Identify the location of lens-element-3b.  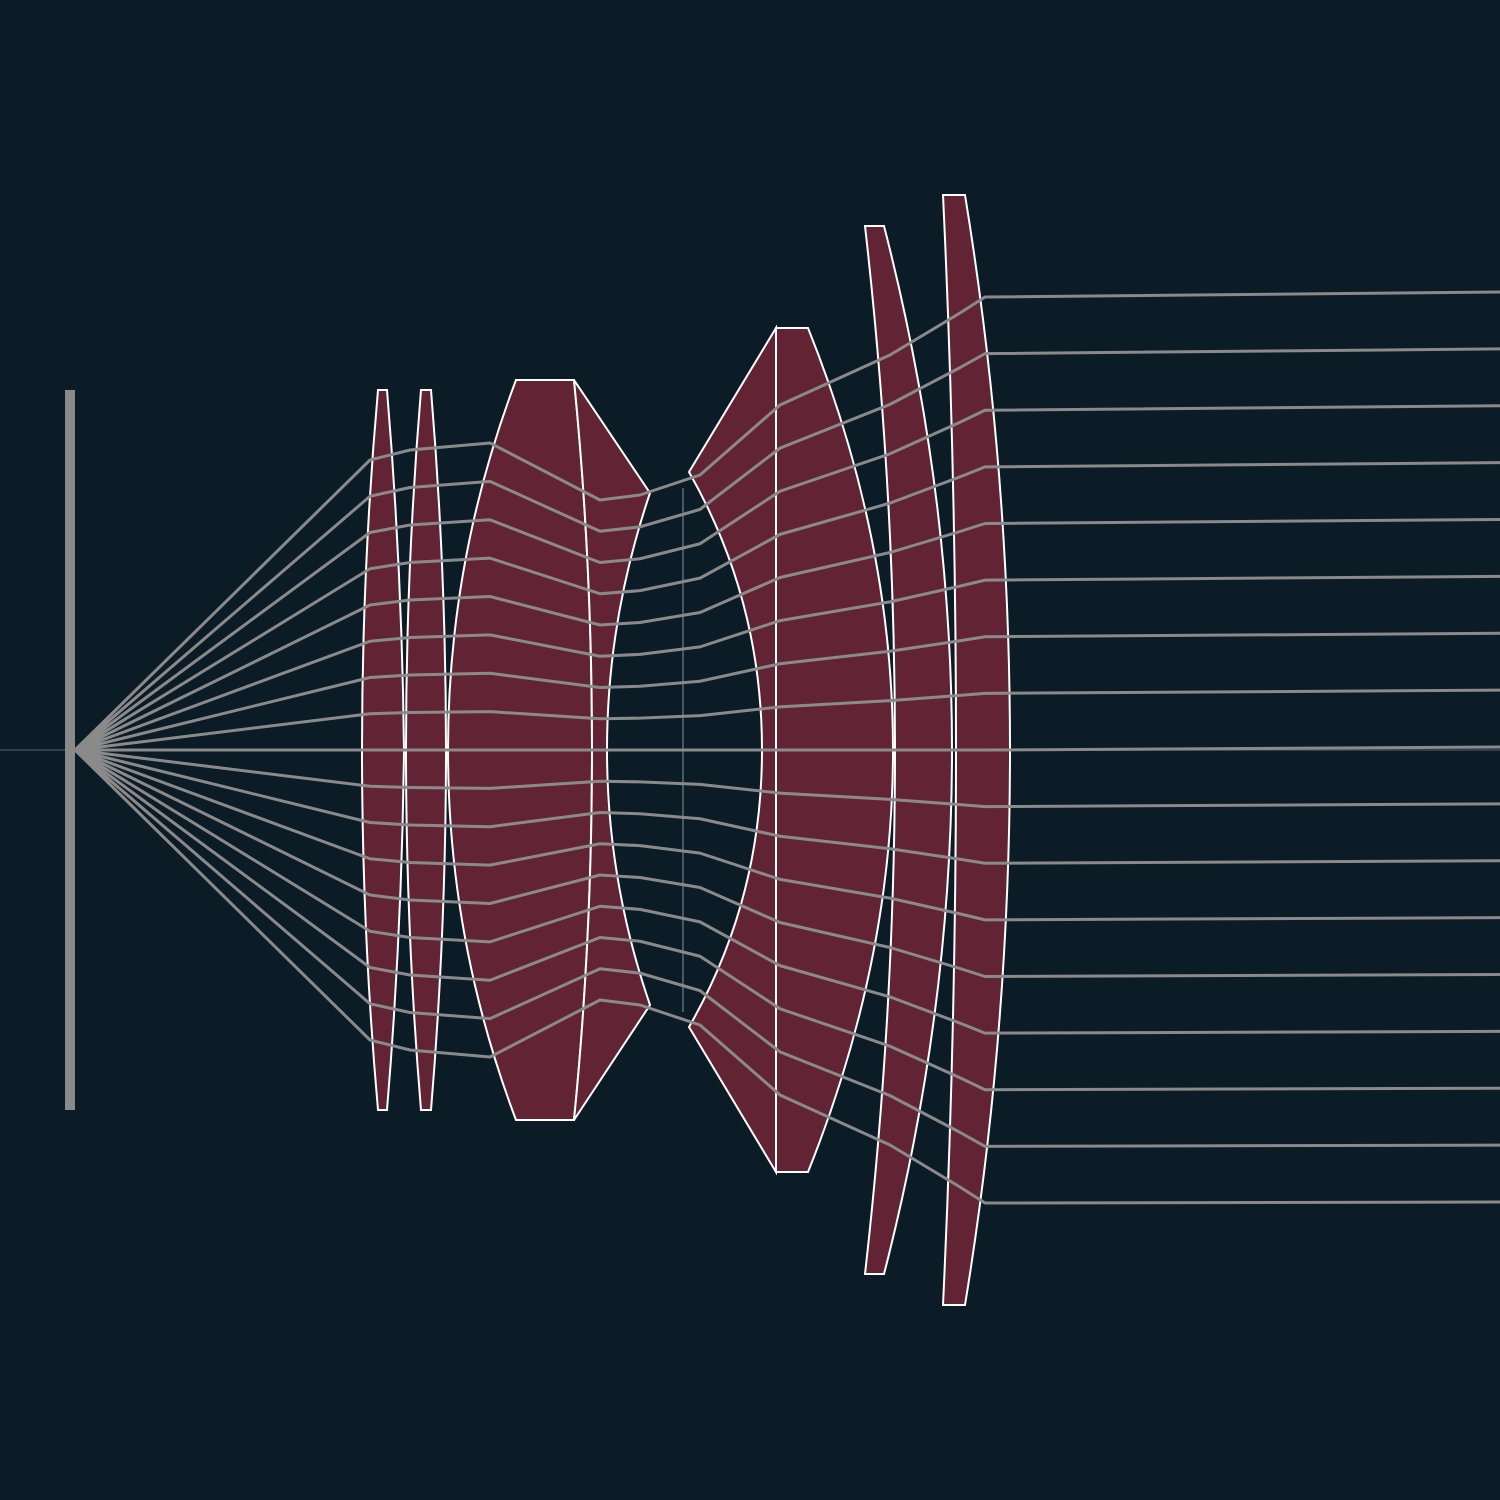
(612, 750).